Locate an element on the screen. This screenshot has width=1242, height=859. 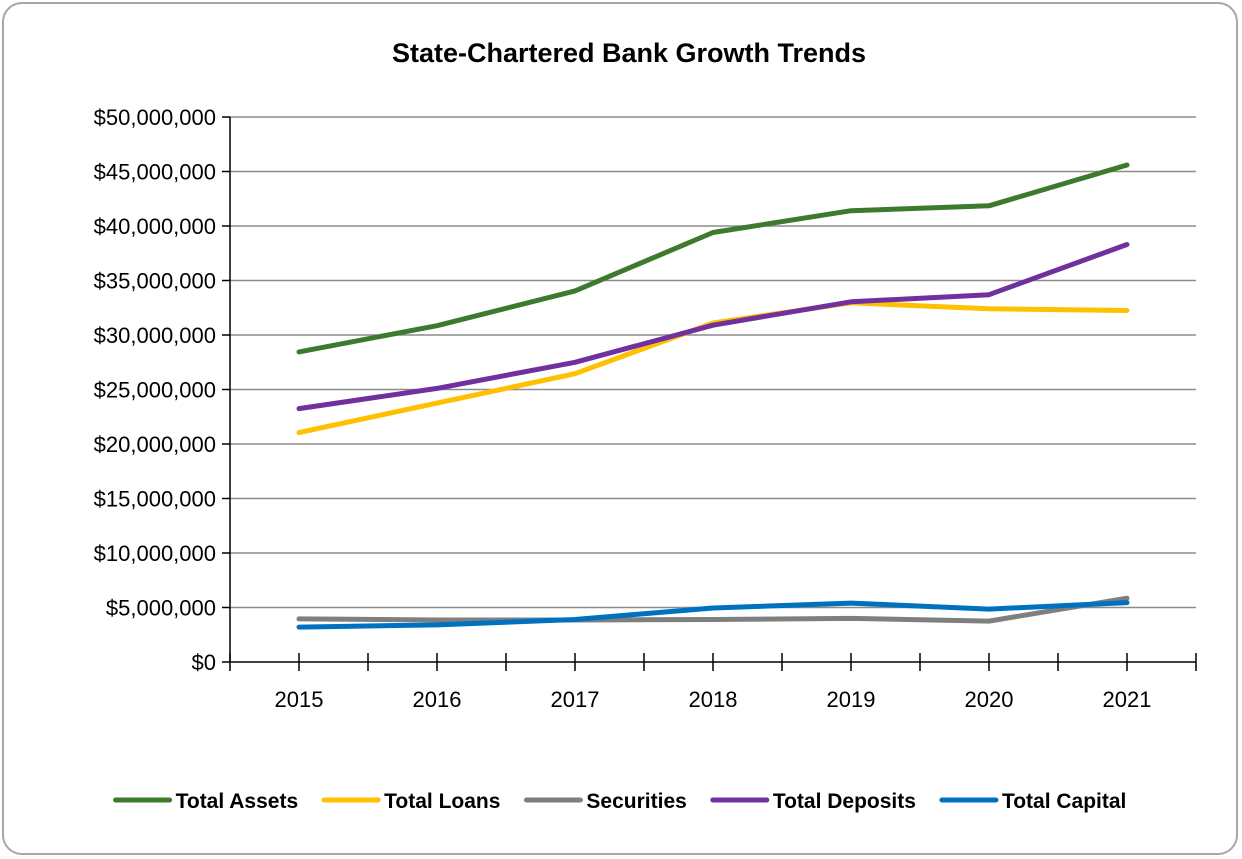
legend-item-securities: Securities is located at coordinates (605, 801).